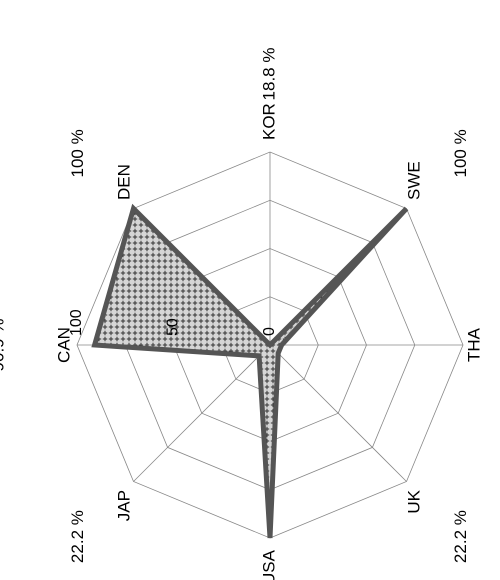 Image resolution: width=500 pixels, height=580 pixels. Describe the element at coordinates (268, 564) in the screenshot. I see `axis-label-usa: USA` at that location.